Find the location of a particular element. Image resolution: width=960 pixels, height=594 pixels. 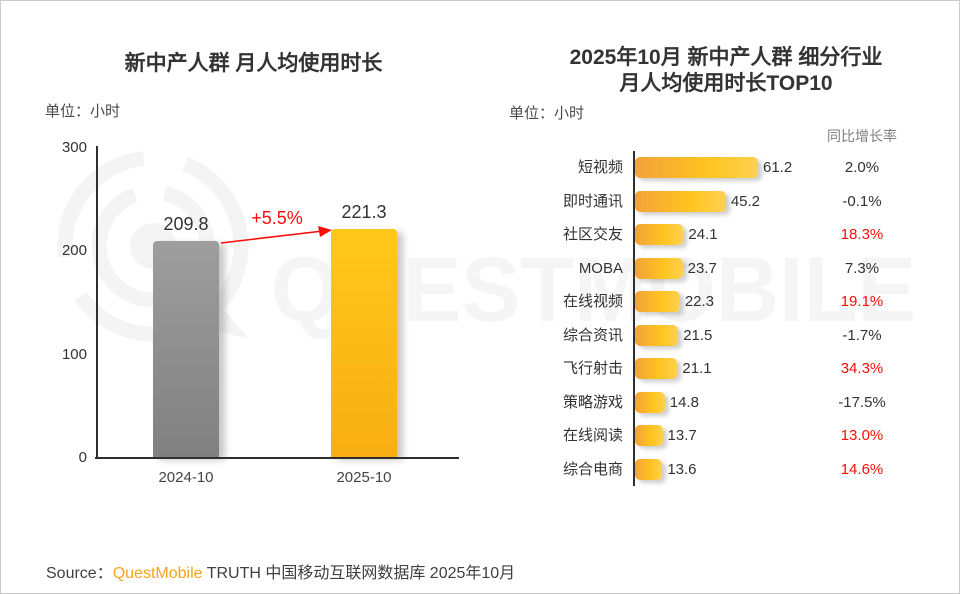

industry-label: 在线视频 is located at coordinates (592, 301).